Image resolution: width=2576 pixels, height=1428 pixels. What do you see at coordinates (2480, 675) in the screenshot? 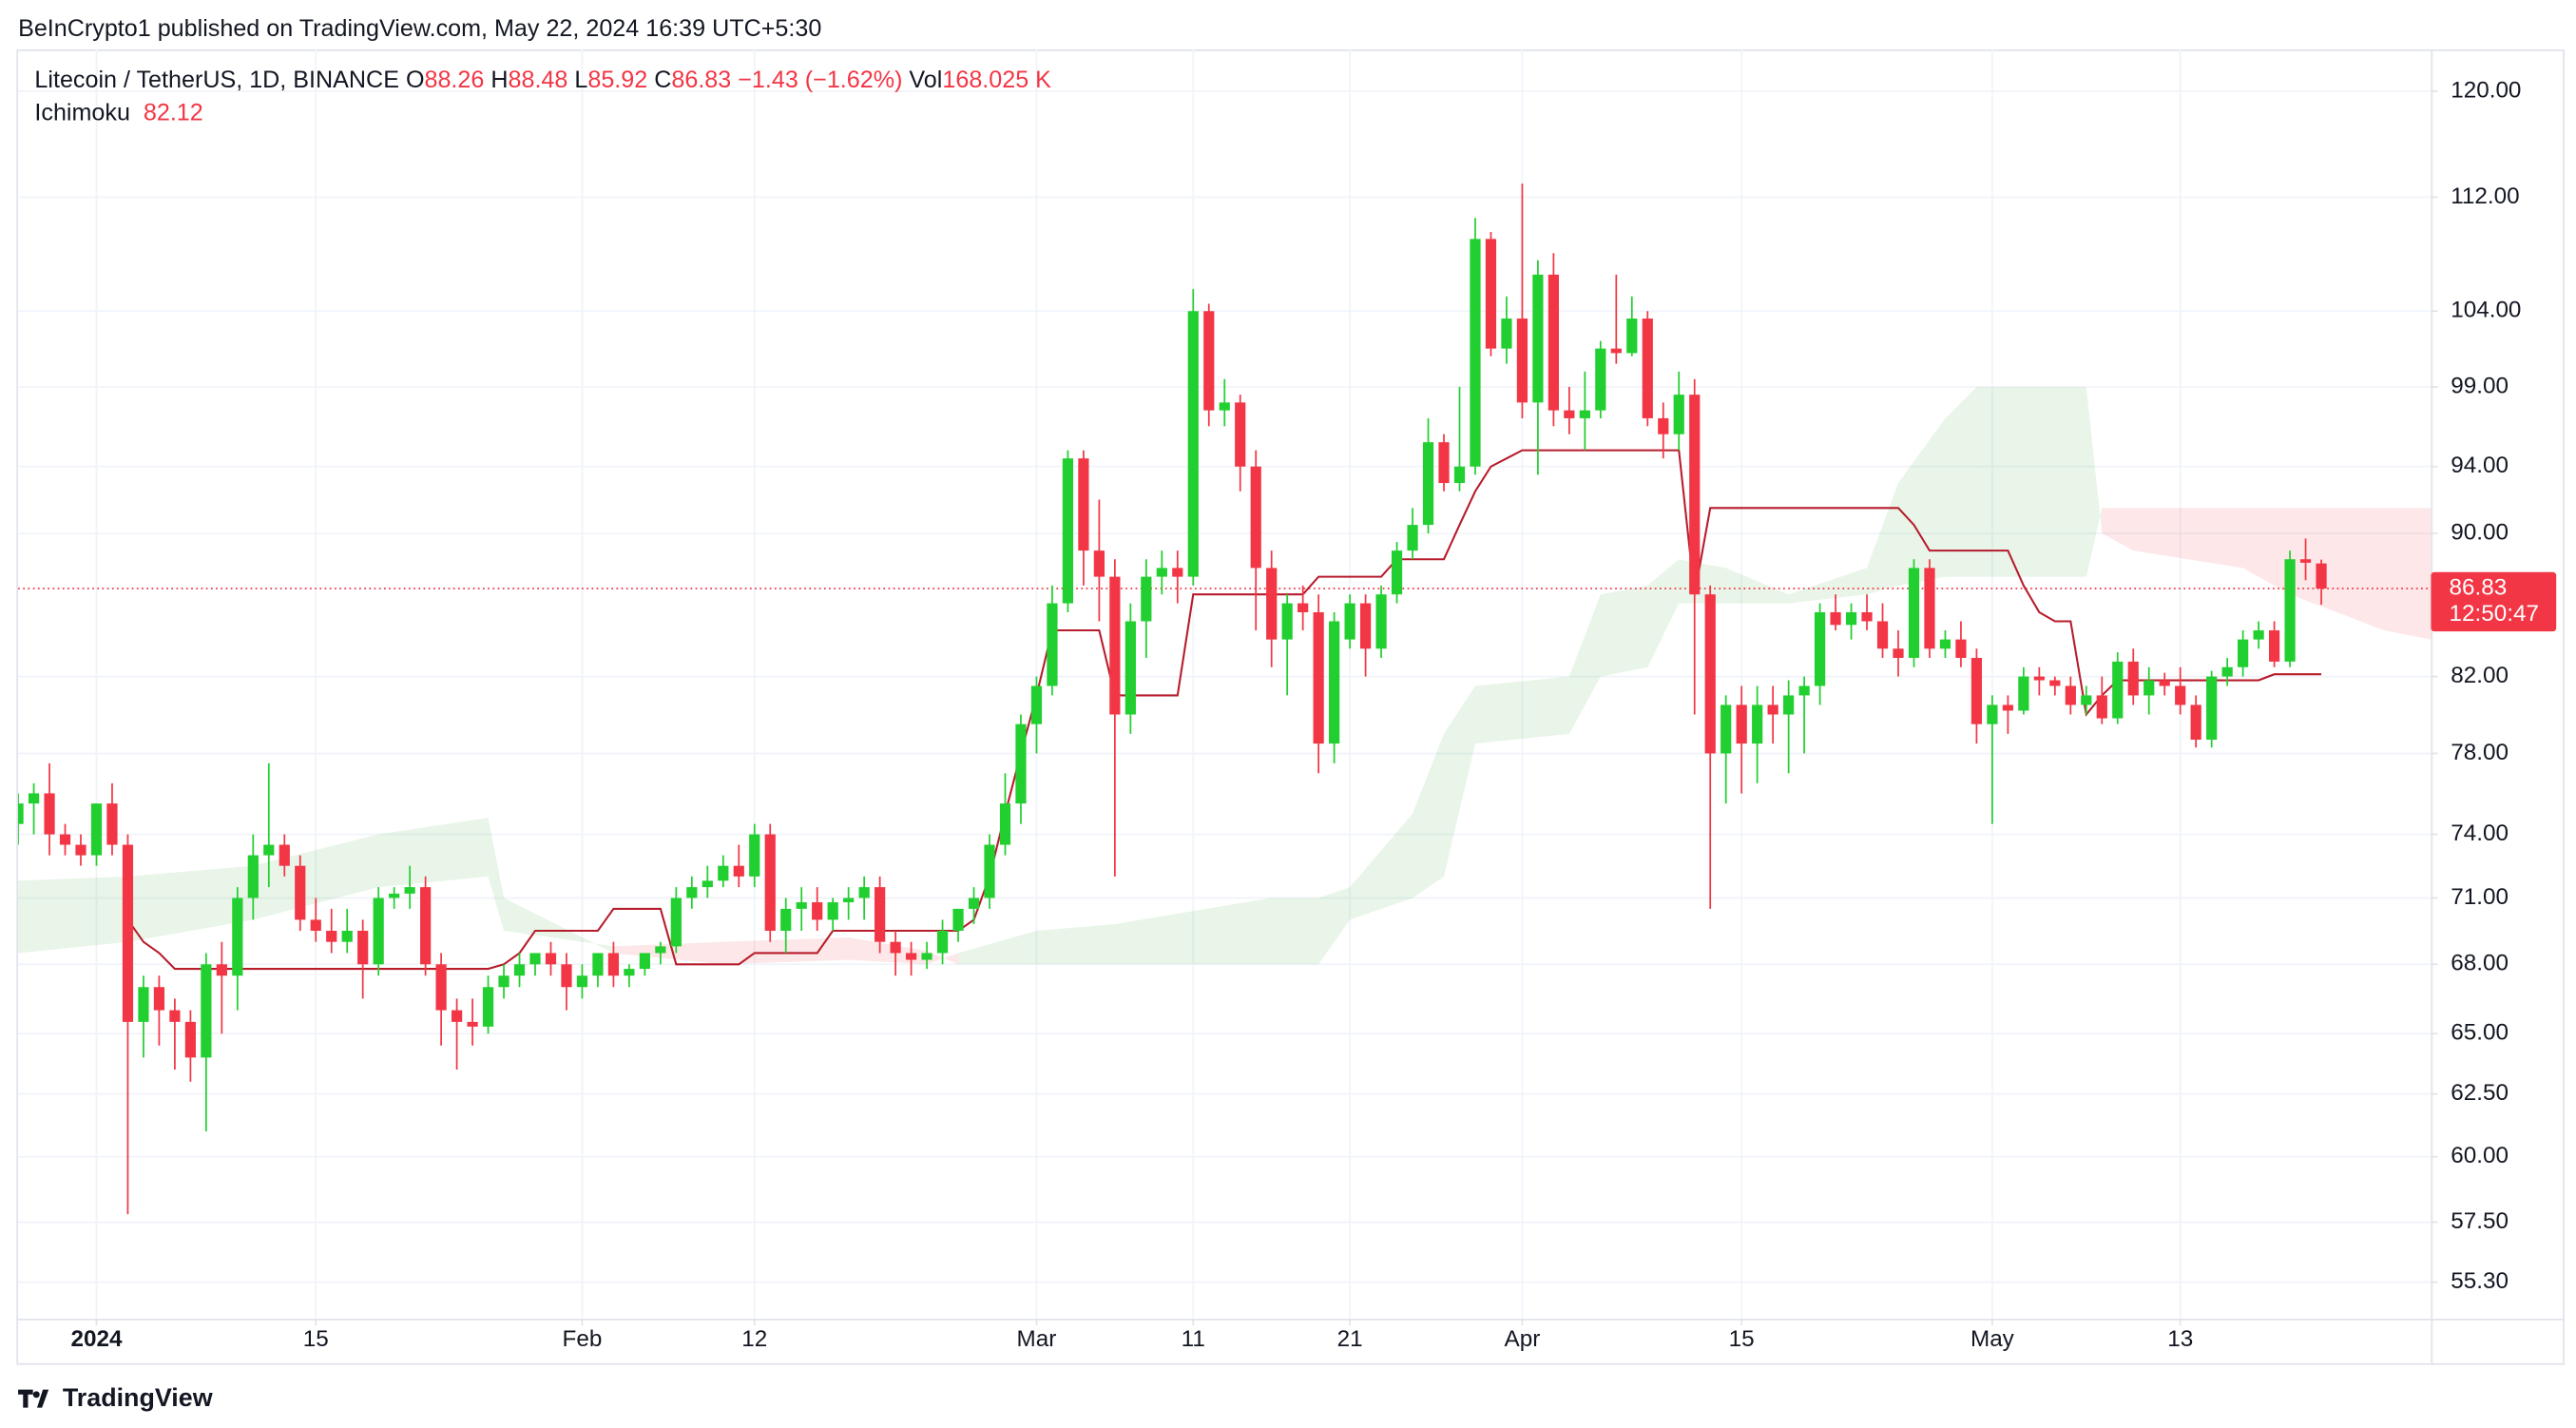
I see `y-tick-label: 82.00` at bounding box center [2480, 675].